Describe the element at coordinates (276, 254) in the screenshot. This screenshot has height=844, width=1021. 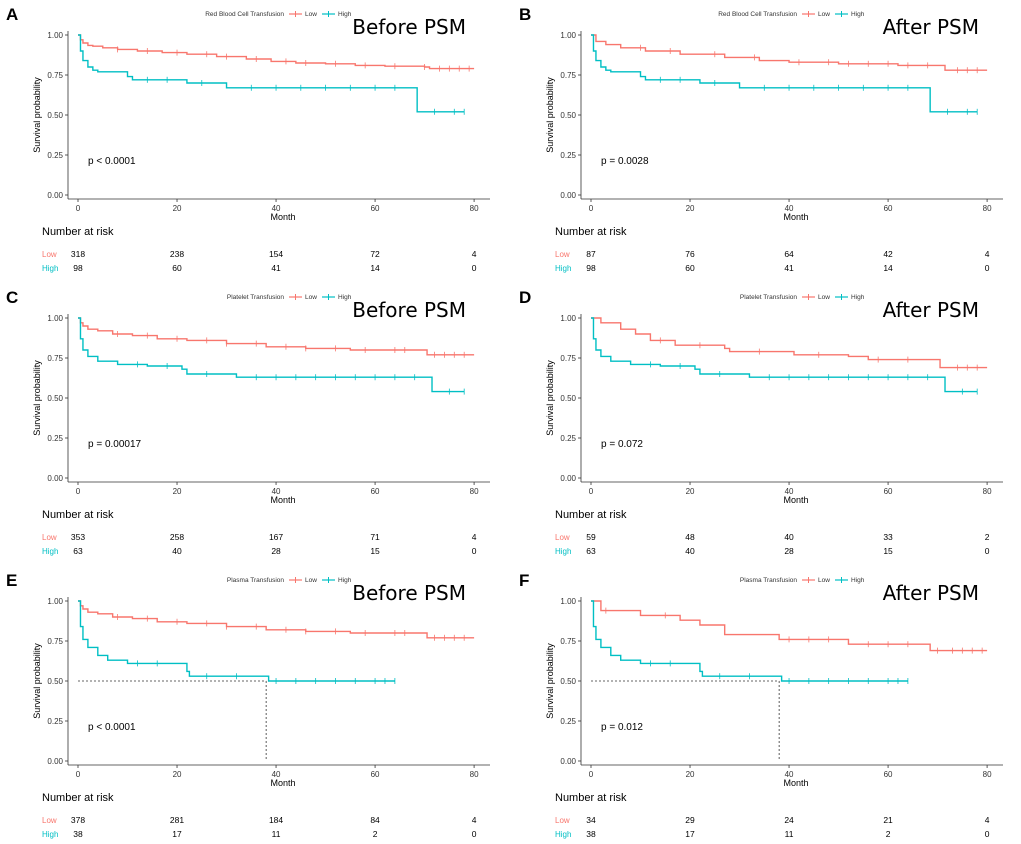
I see `risk-count-low: 154` at that location.